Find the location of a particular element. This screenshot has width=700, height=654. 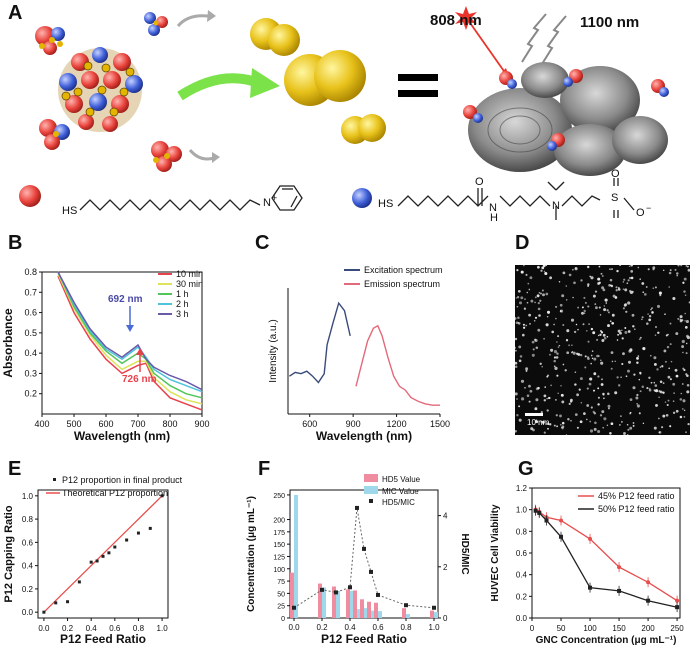

cluster-small-bottom is located at coordinates (166, 156).